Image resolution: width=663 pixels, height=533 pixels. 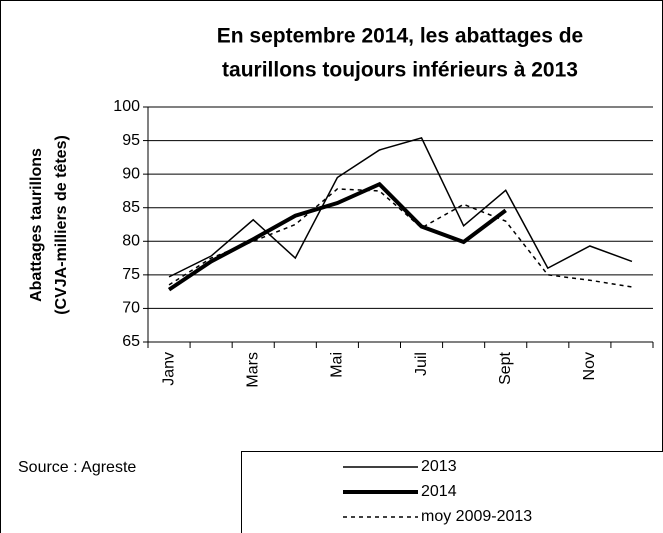 I want to click on y-tick-label: 100, so click(x=126, y=106).